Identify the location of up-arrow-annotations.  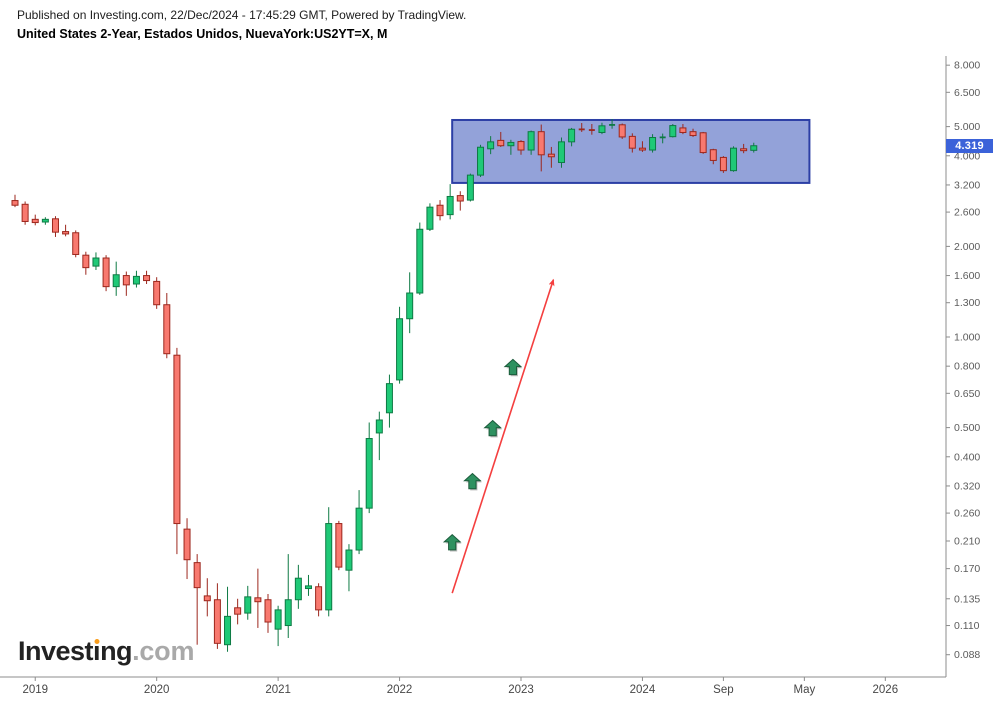
(482, 455).